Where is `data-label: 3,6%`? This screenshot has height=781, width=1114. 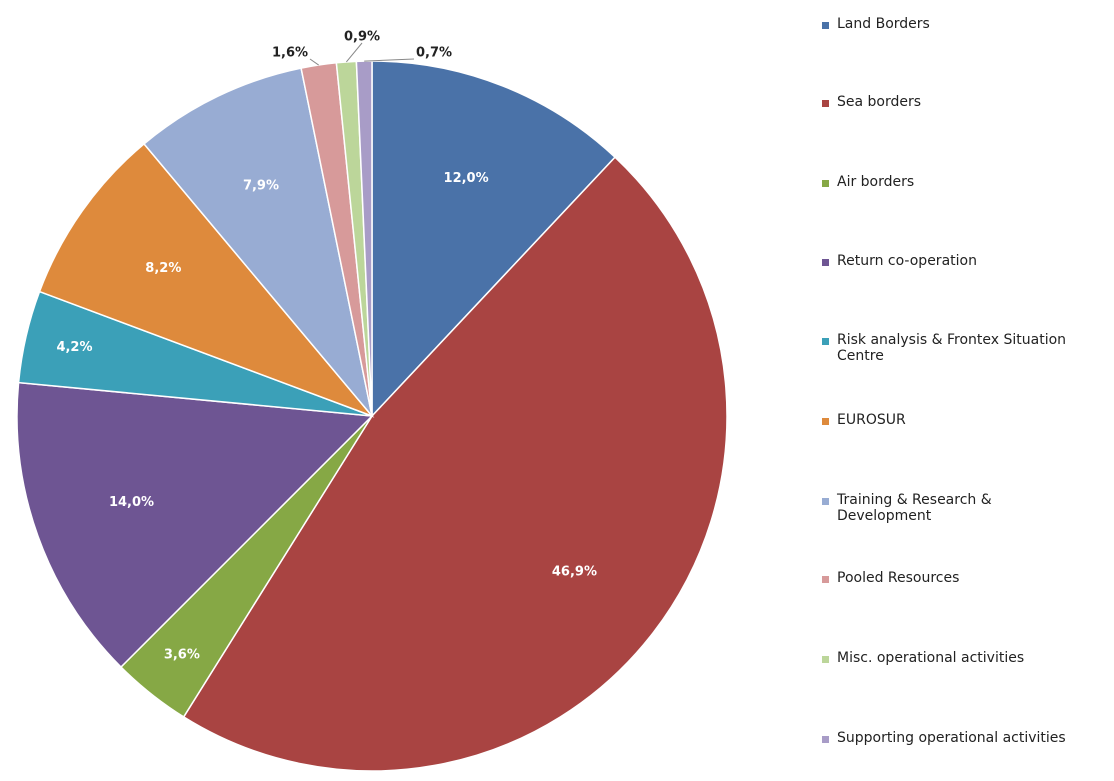 data-label: 3,6% is located at coordinates (182, 654).